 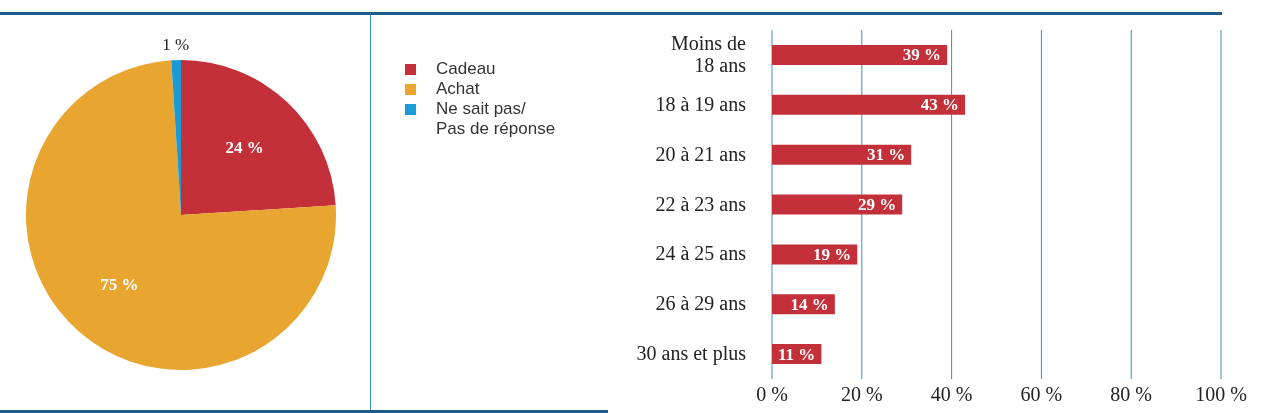 What do you see at coordinates (1041, 394) in the screenshot?
I see `x-tick-label: 60 %` at bounding box center [1041, 394].